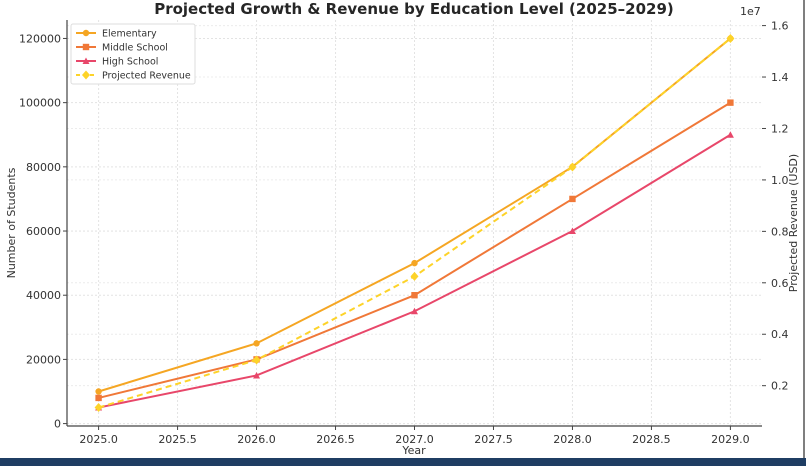  What do you see at coordinates (780, 334) in the screenshot?
I see `y2-tick-label: 0.4` at bounding box center [780, 334].